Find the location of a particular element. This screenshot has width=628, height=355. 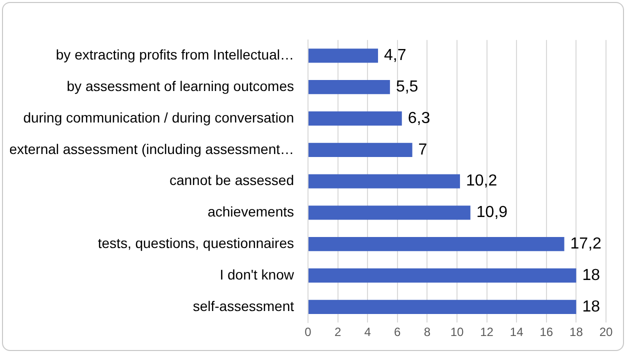

y-tick-label: tests, questions, questionnaires is located at coordinates (196, 242).